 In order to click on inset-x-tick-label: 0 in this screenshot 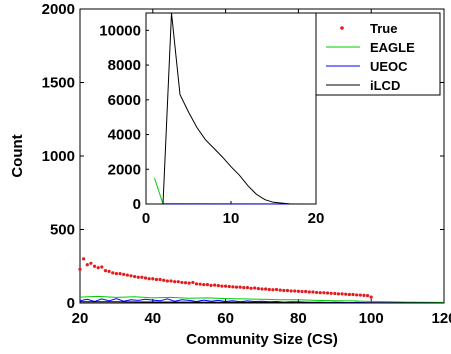, I will do `click(146, 218)`.